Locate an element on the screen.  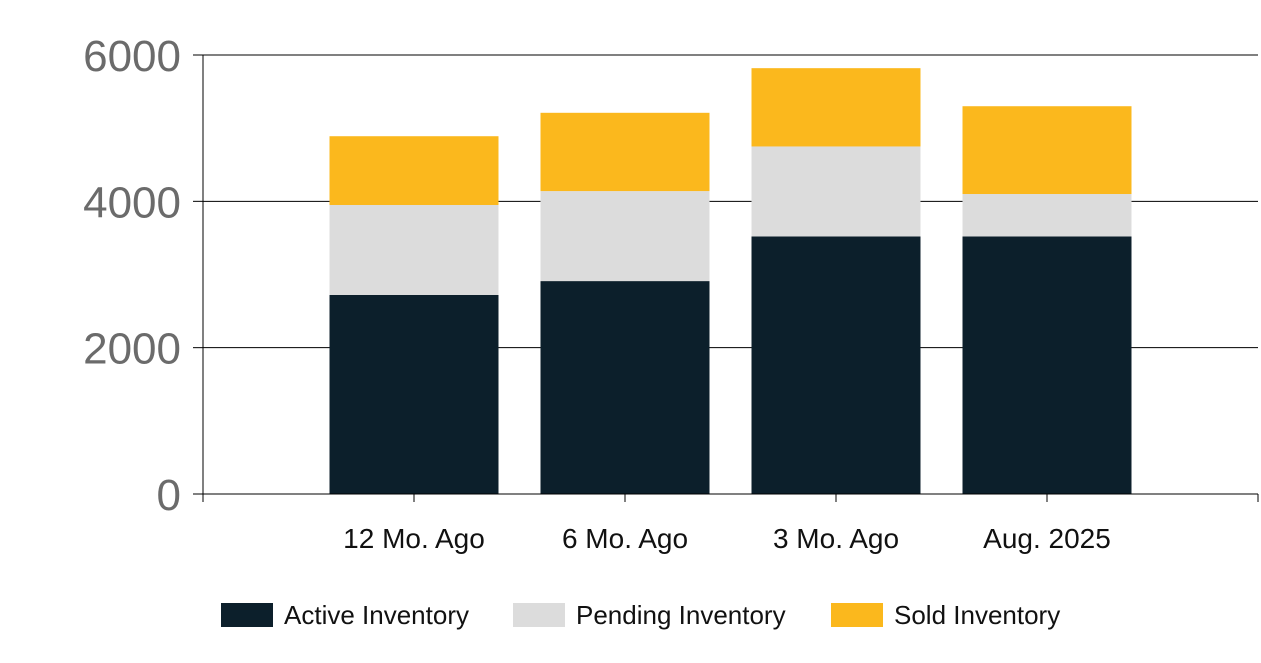
y-tick-label: 6000 is located at coordinates (132, 56).